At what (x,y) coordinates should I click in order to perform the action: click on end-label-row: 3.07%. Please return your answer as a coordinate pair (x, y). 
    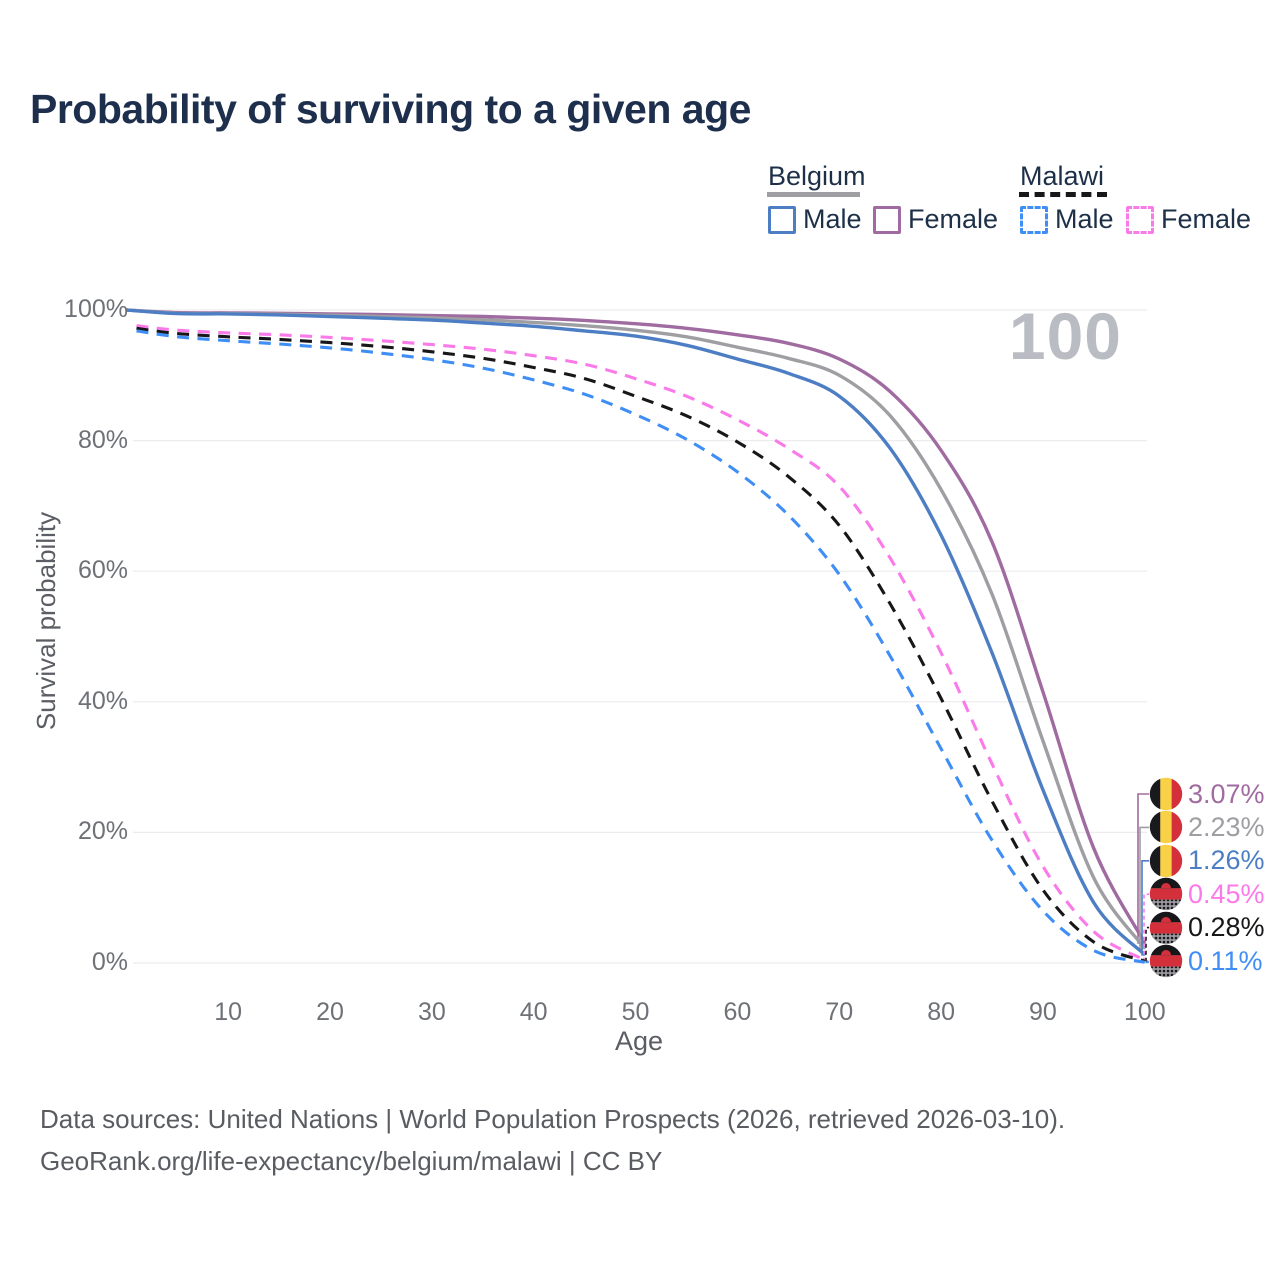
    Looking at the image, I should click on (1207, 794).